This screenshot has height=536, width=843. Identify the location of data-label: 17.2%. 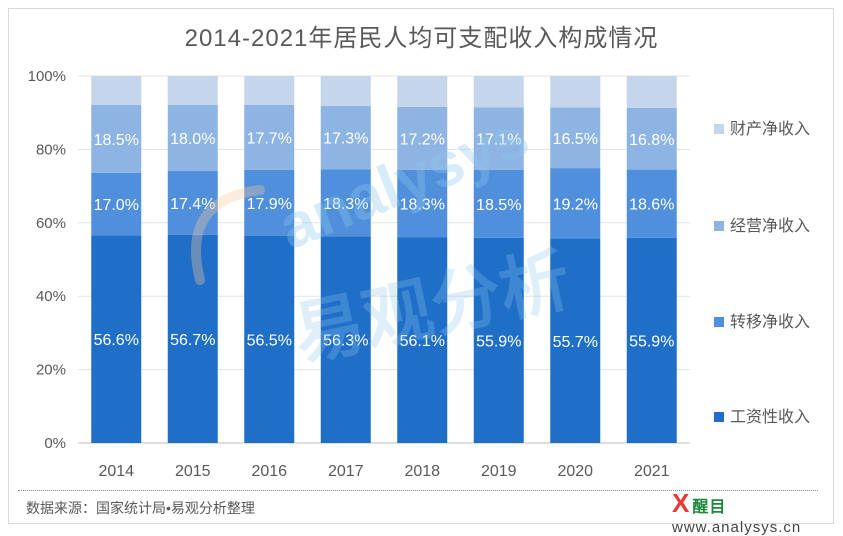
(422, 139).